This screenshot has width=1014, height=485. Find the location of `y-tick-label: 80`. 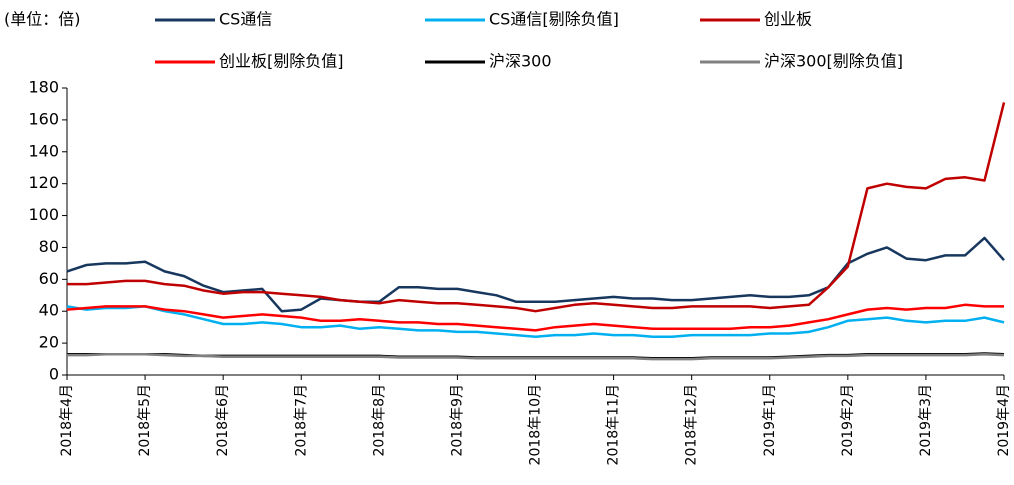

y-tick-label: 80 is located at coordinates (49, 246).